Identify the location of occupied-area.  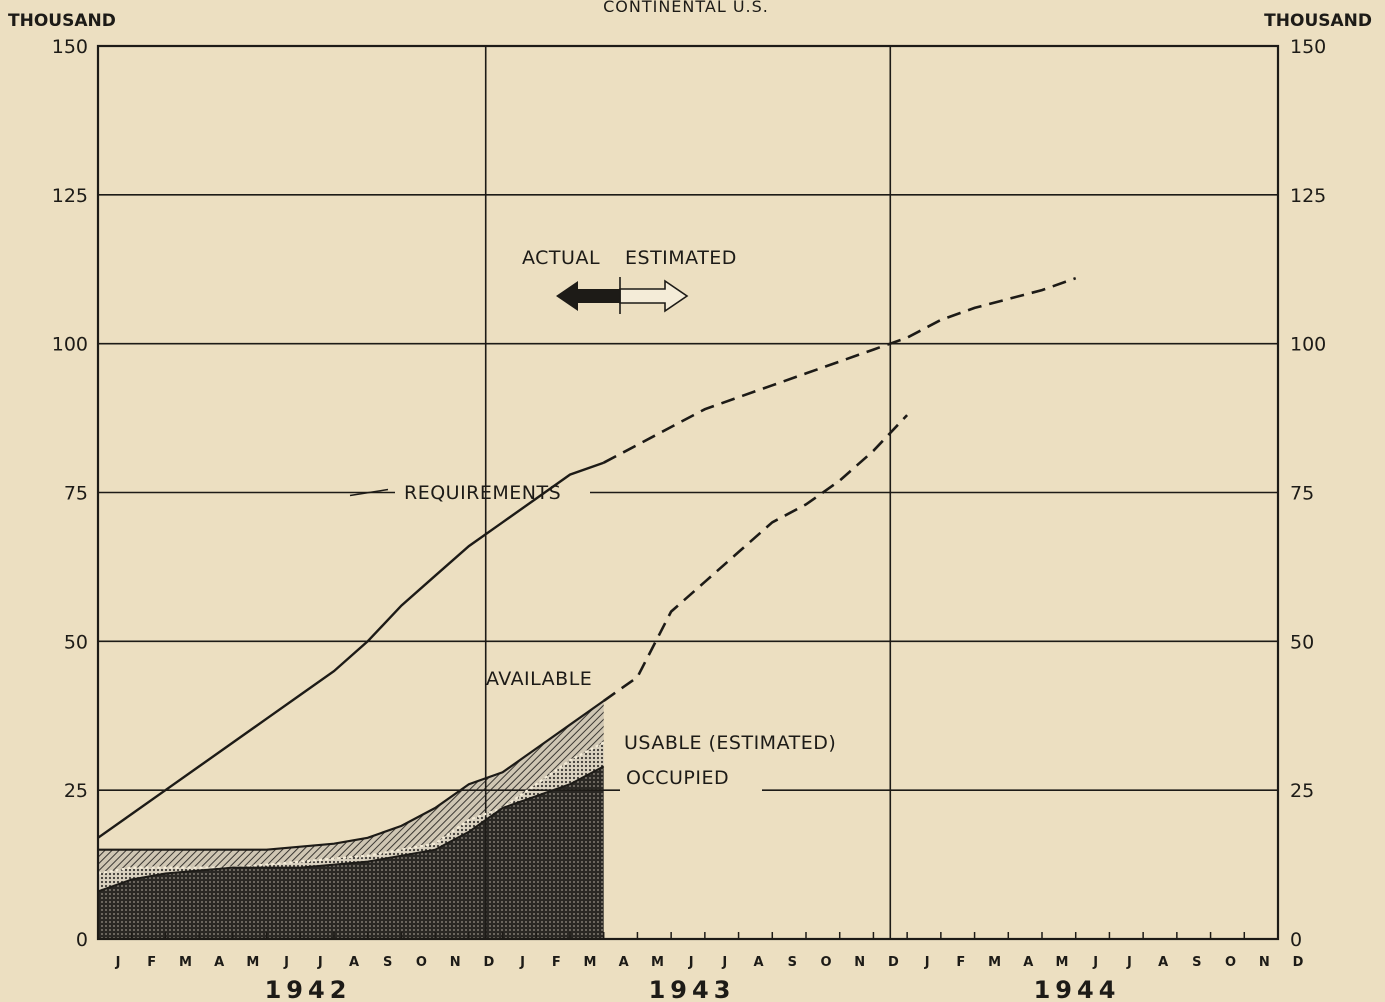
(351, 852).